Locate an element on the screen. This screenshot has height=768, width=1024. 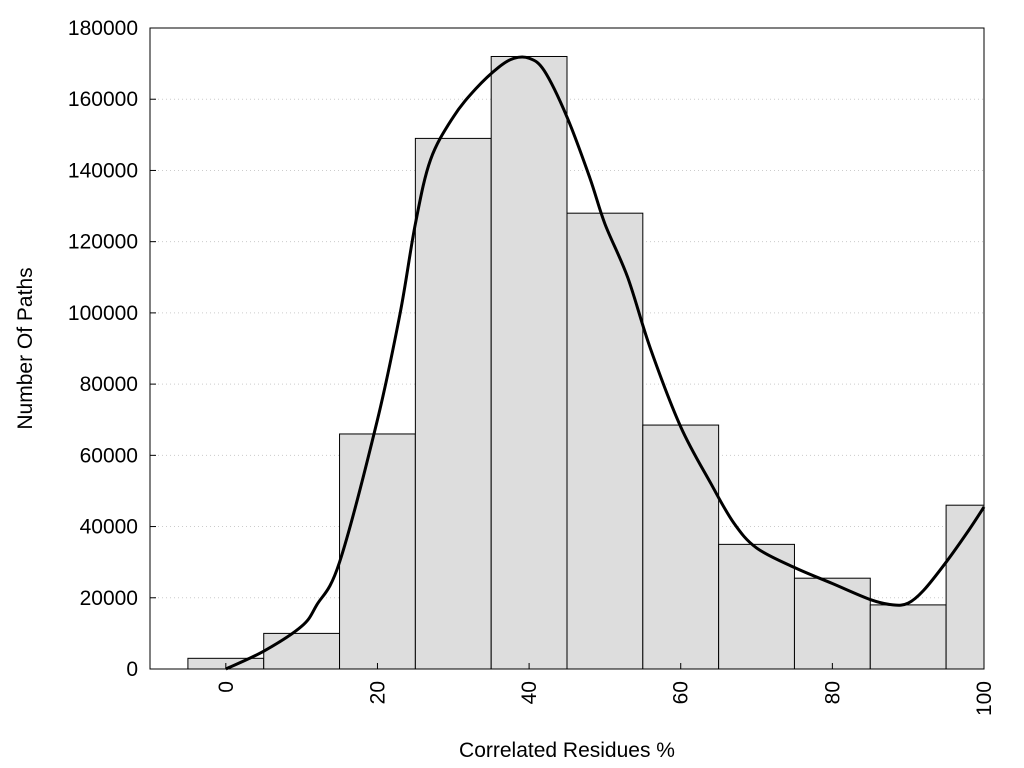
y-tick-label: 20000 is located at coordinates (109, 598).